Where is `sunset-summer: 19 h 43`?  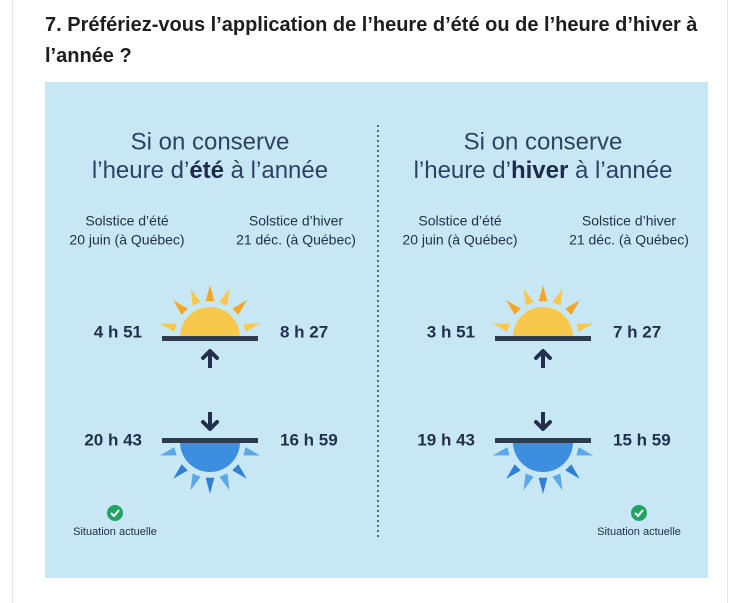 sunset-summer: 19 h 43 is located at coordinates (446, 439).